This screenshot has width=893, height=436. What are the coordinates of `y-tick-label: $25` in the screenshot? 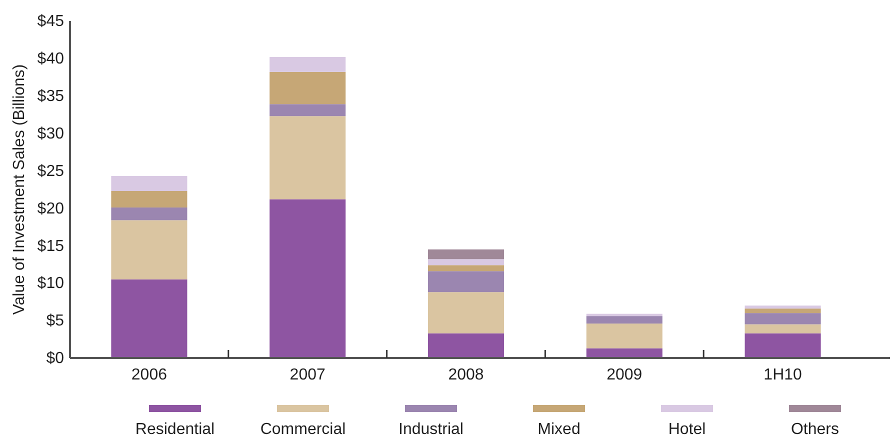 It's located at (50, 171).